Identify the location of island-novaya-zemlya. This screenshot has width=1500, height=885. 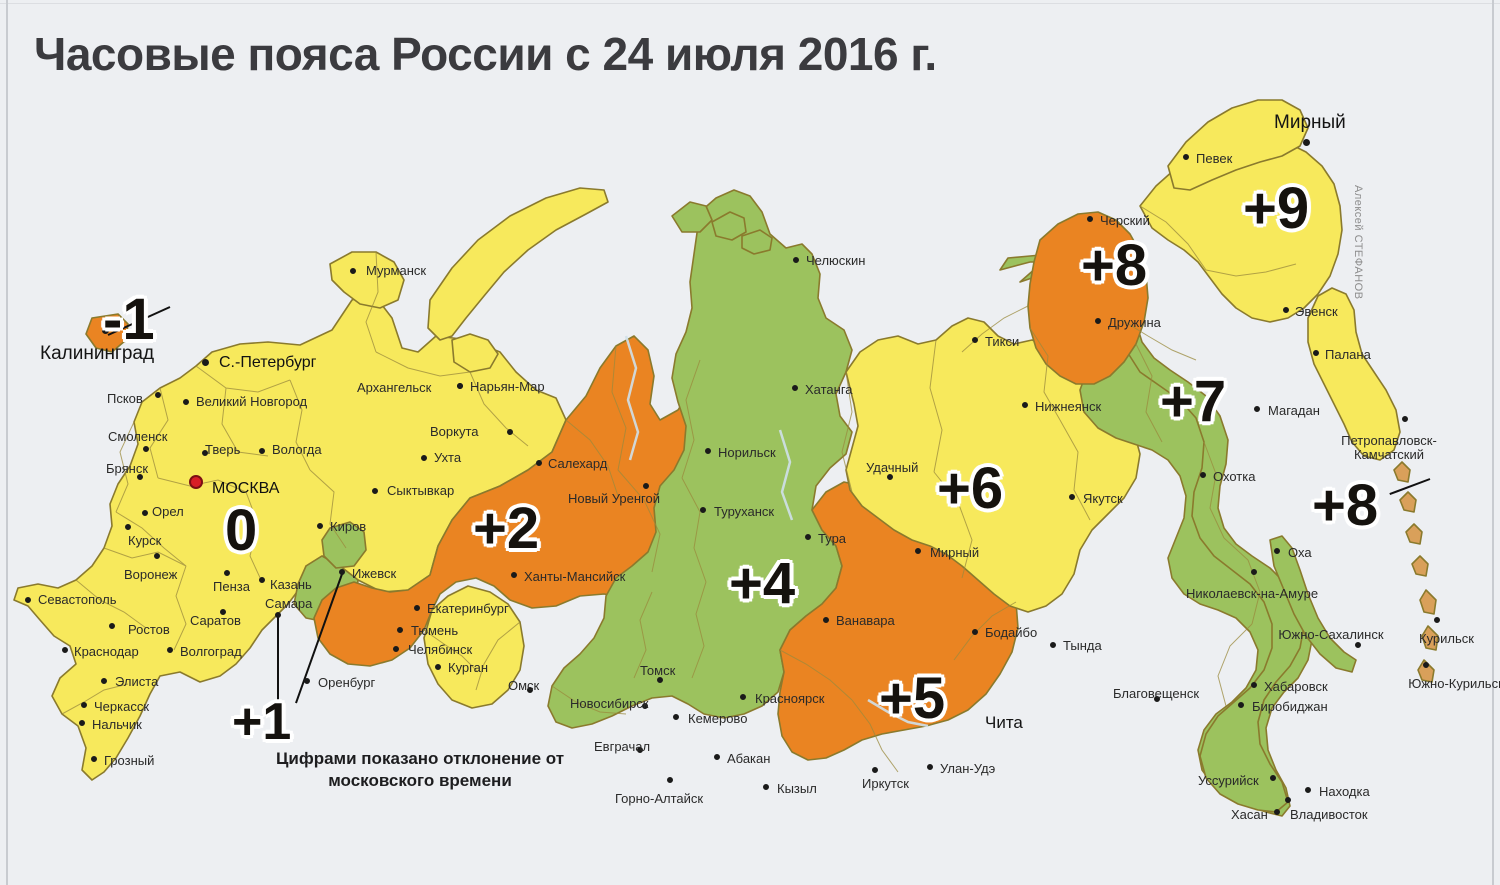
(518, 264).